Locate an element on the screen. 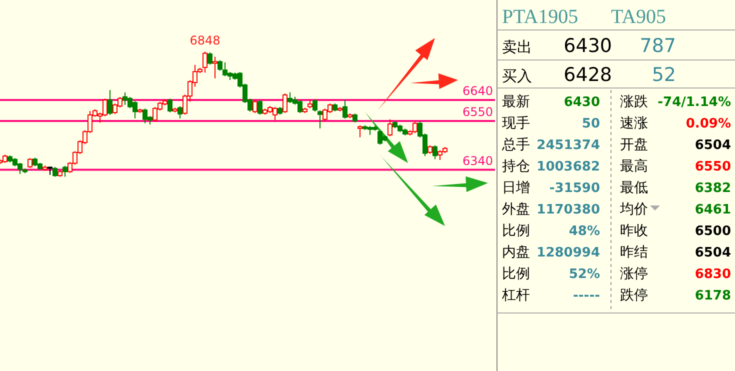  text: 6428 is located at coordinates (588, 75).